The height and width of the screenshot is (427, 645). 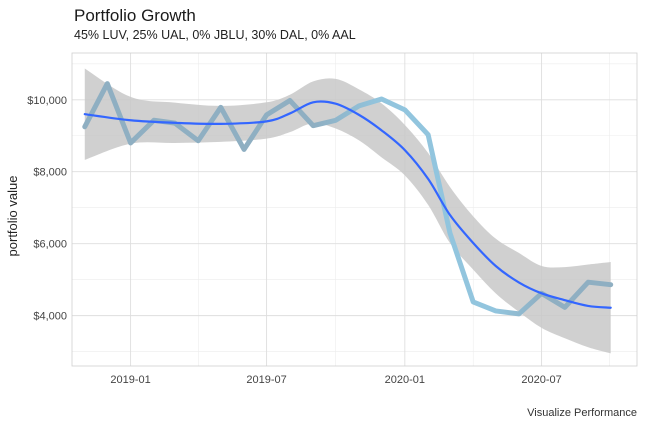 What do you see at coordinates (47, 101) in the screenshot?
I see `y-tick-label: $10,000` at bounding box center [47, 101].